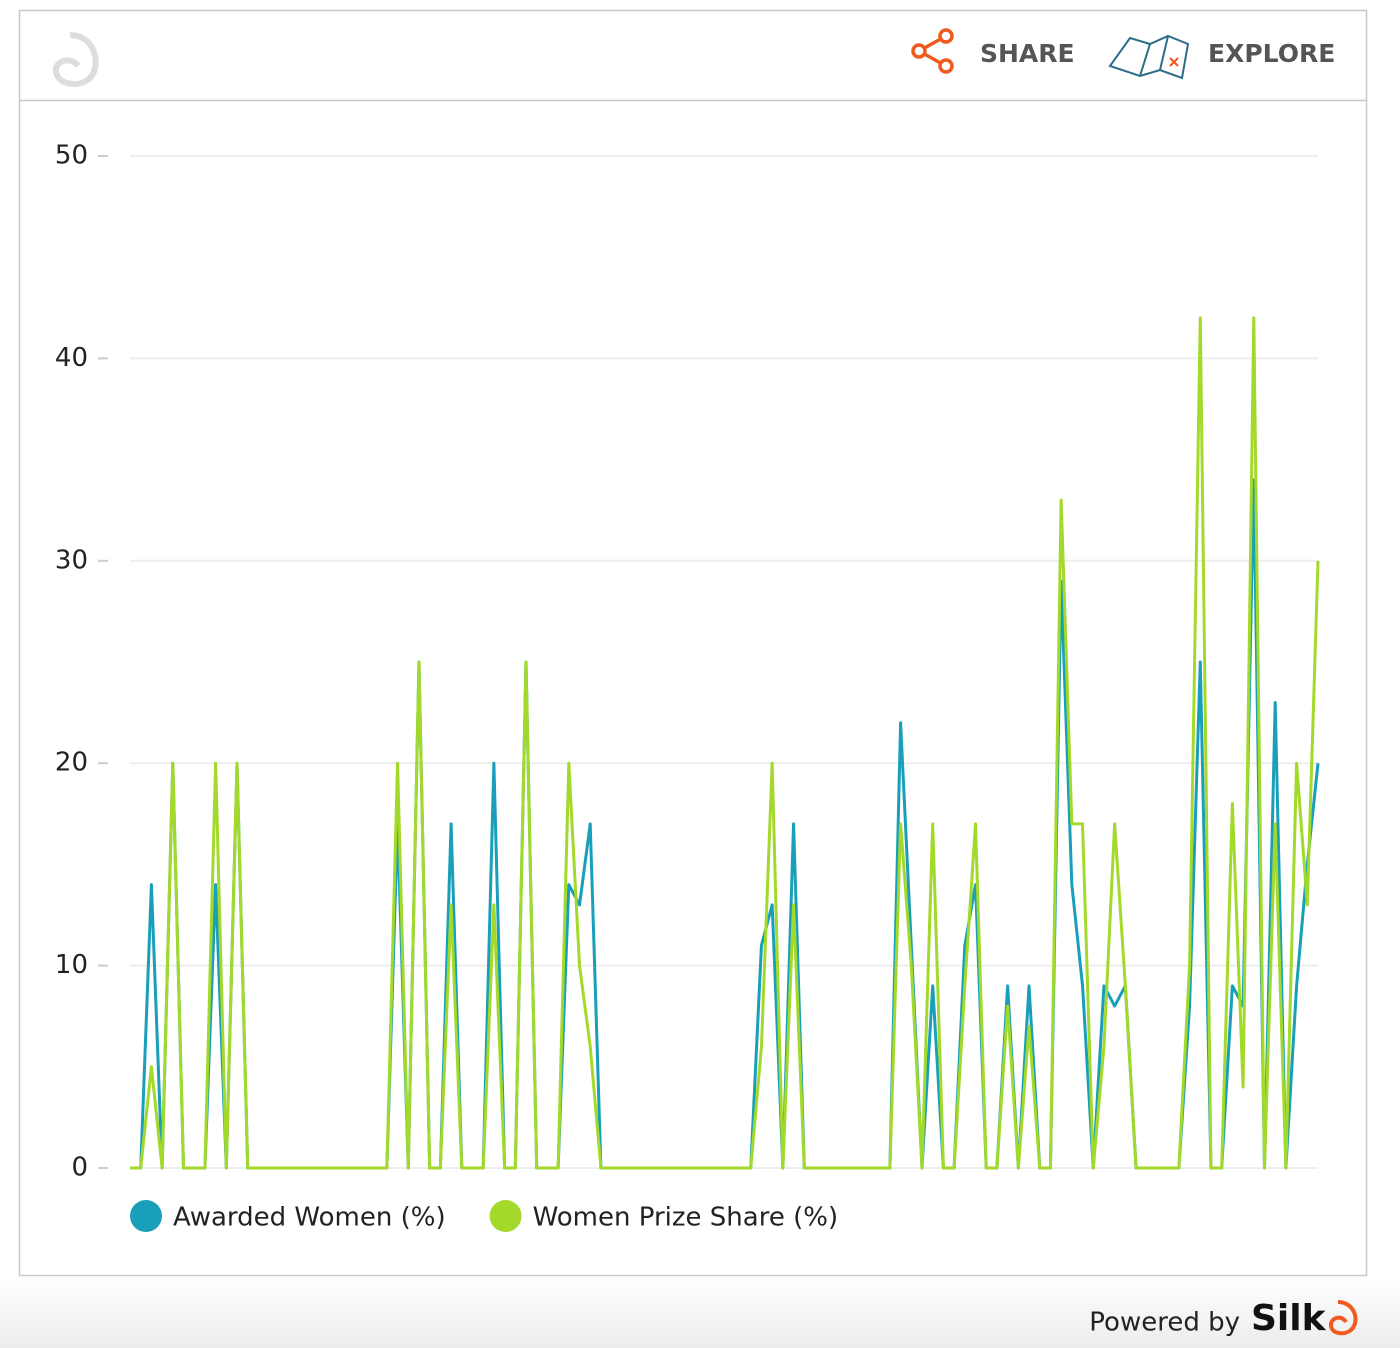 The image size is (1400, 1348). I want to click on y-tick-label: 10, so click(71, 965).